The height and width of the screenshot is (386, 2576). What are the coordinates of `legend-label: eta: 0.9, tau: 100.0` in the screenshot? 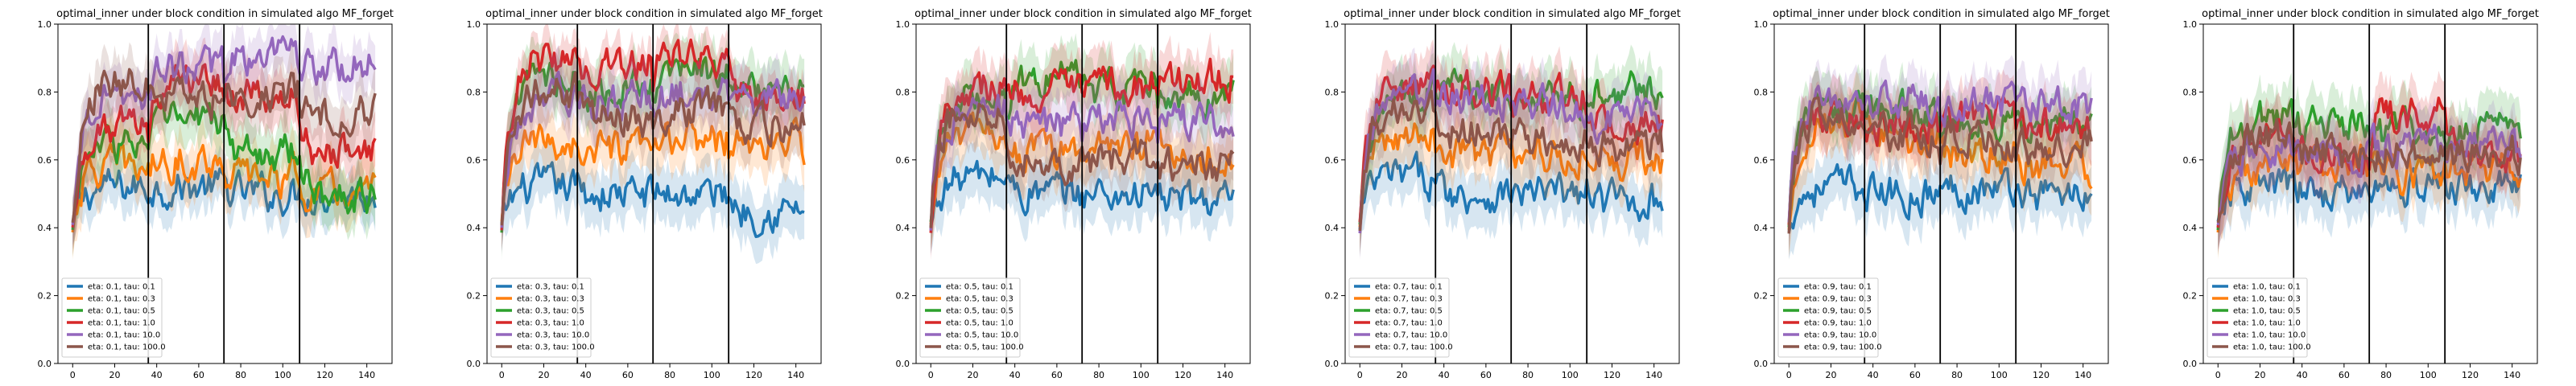 It's located at (1843, 347).